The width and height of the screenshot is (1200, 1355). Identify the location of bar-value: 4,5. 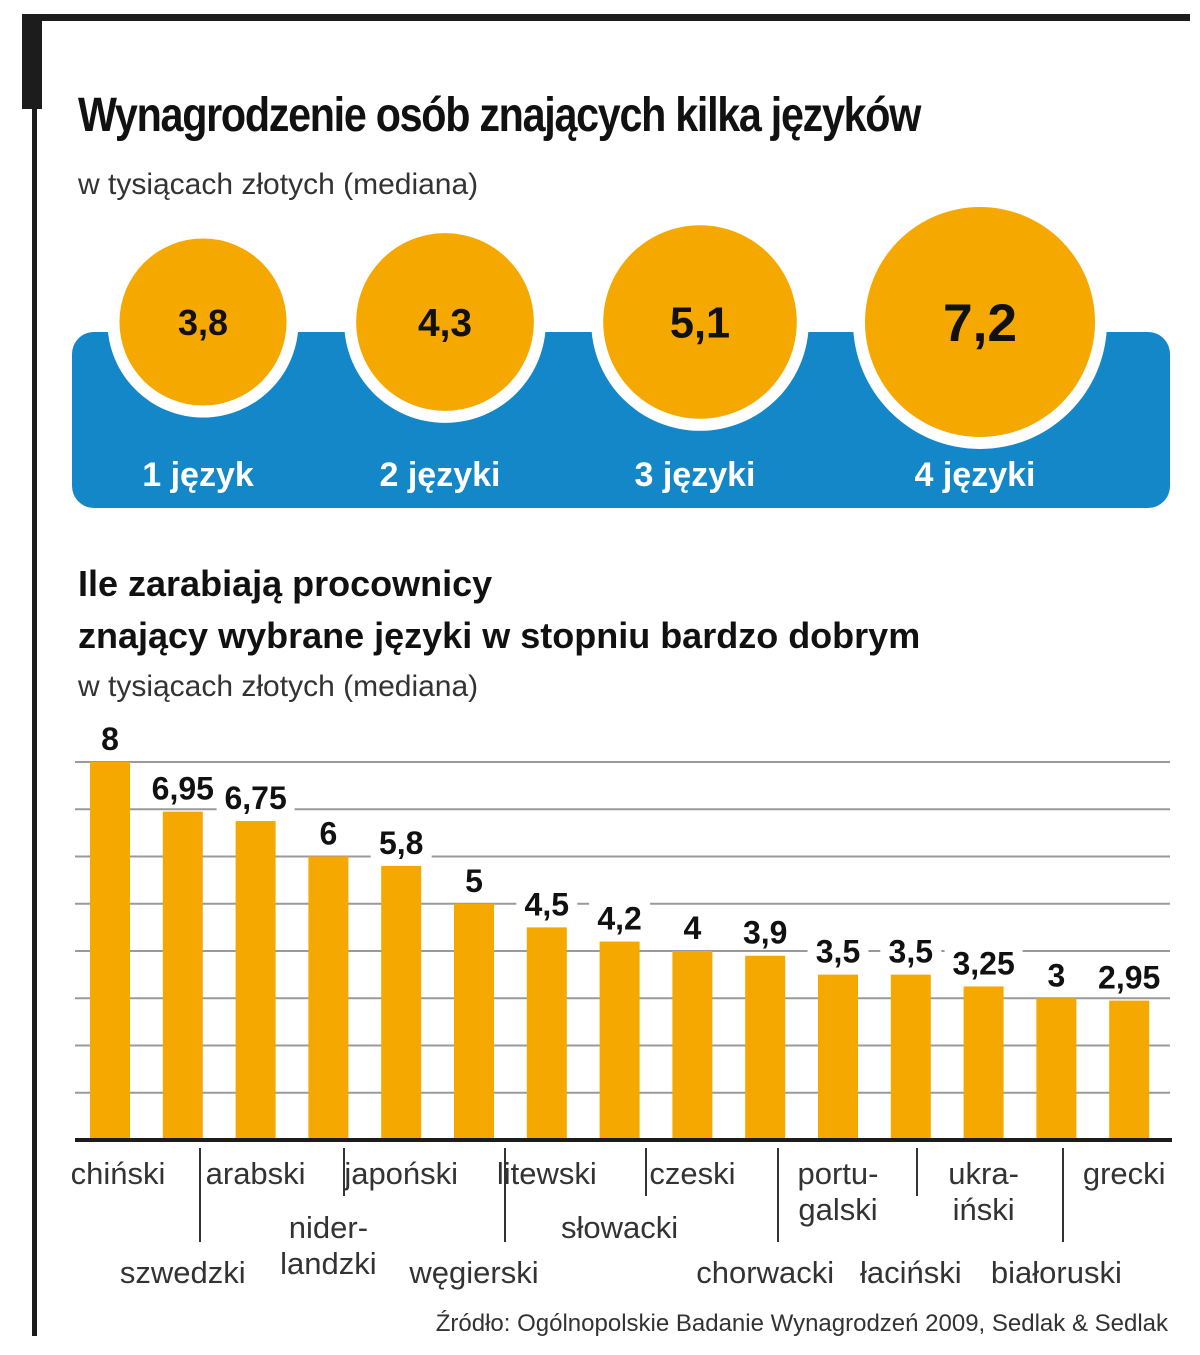
(547, 904).